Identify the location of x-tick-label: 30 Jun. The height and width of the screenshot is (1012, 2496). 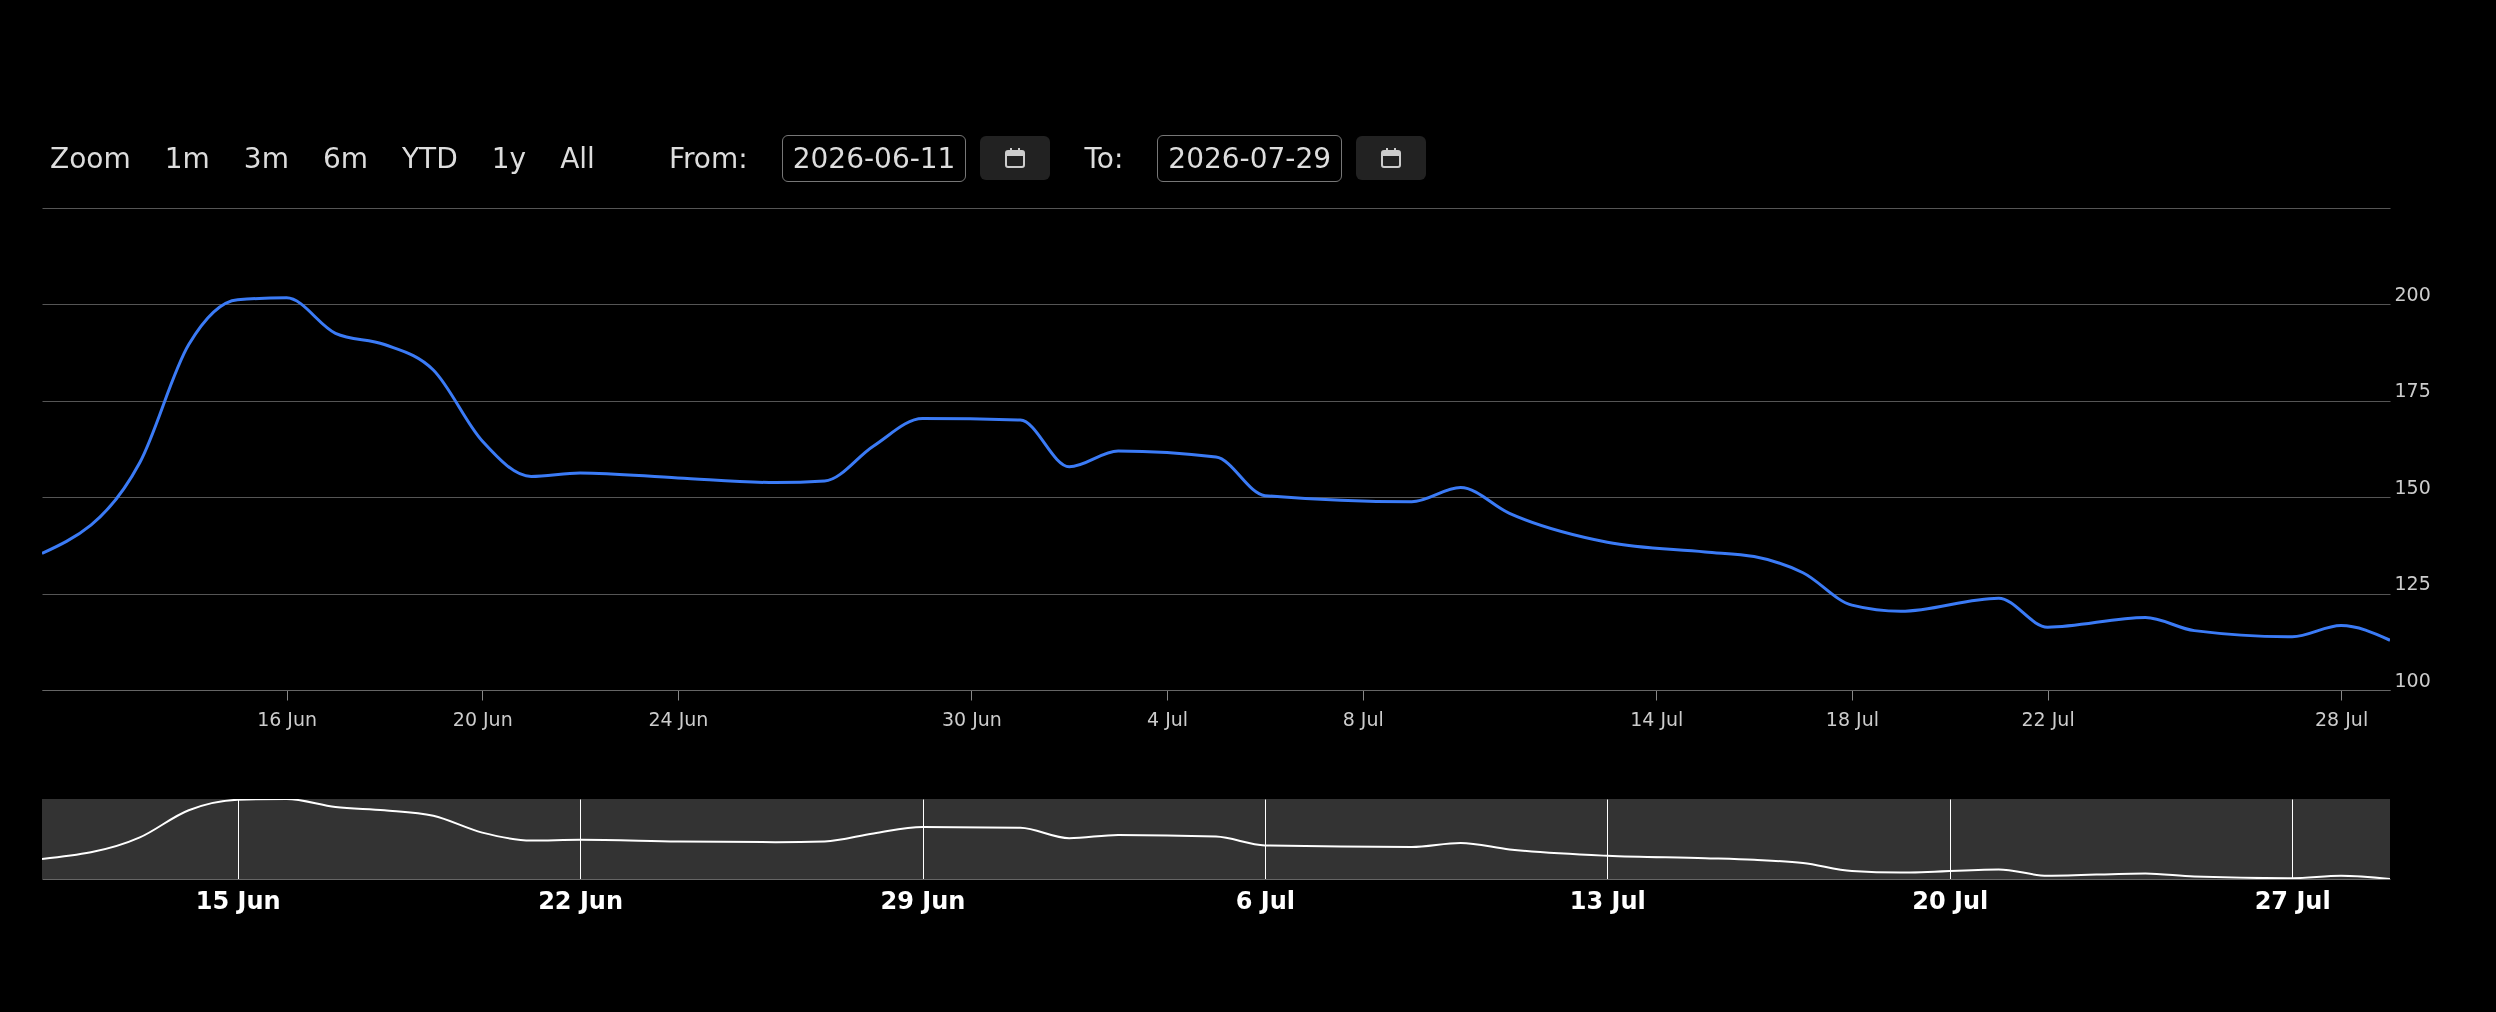
(971, 718).